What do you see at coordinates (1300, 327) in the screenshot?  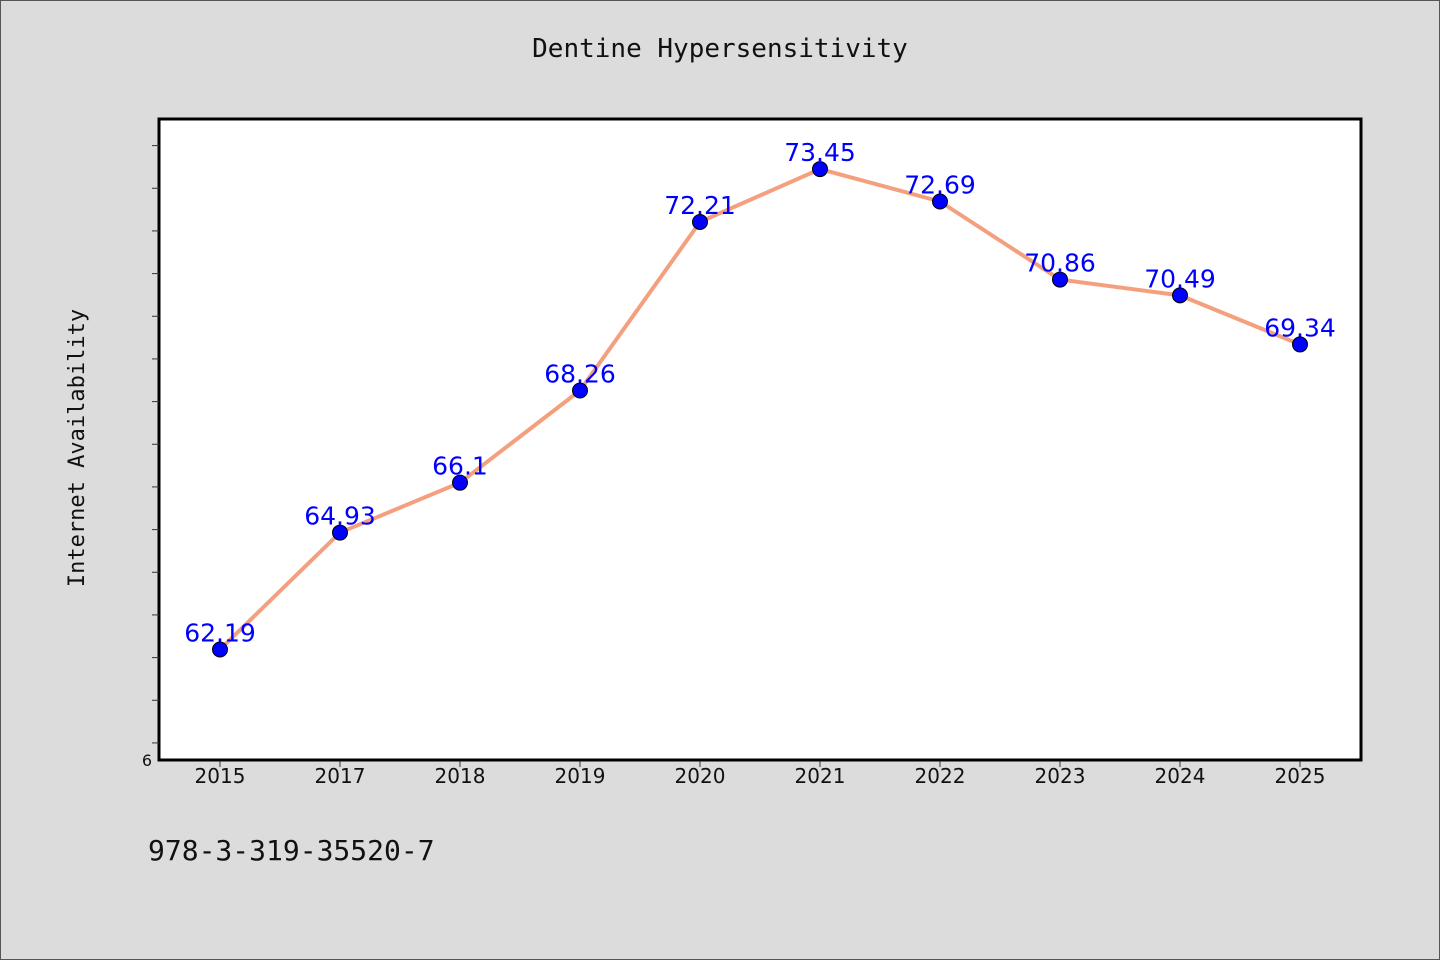 I see `data-label: 69.34` at bounding box center [1300, 327].